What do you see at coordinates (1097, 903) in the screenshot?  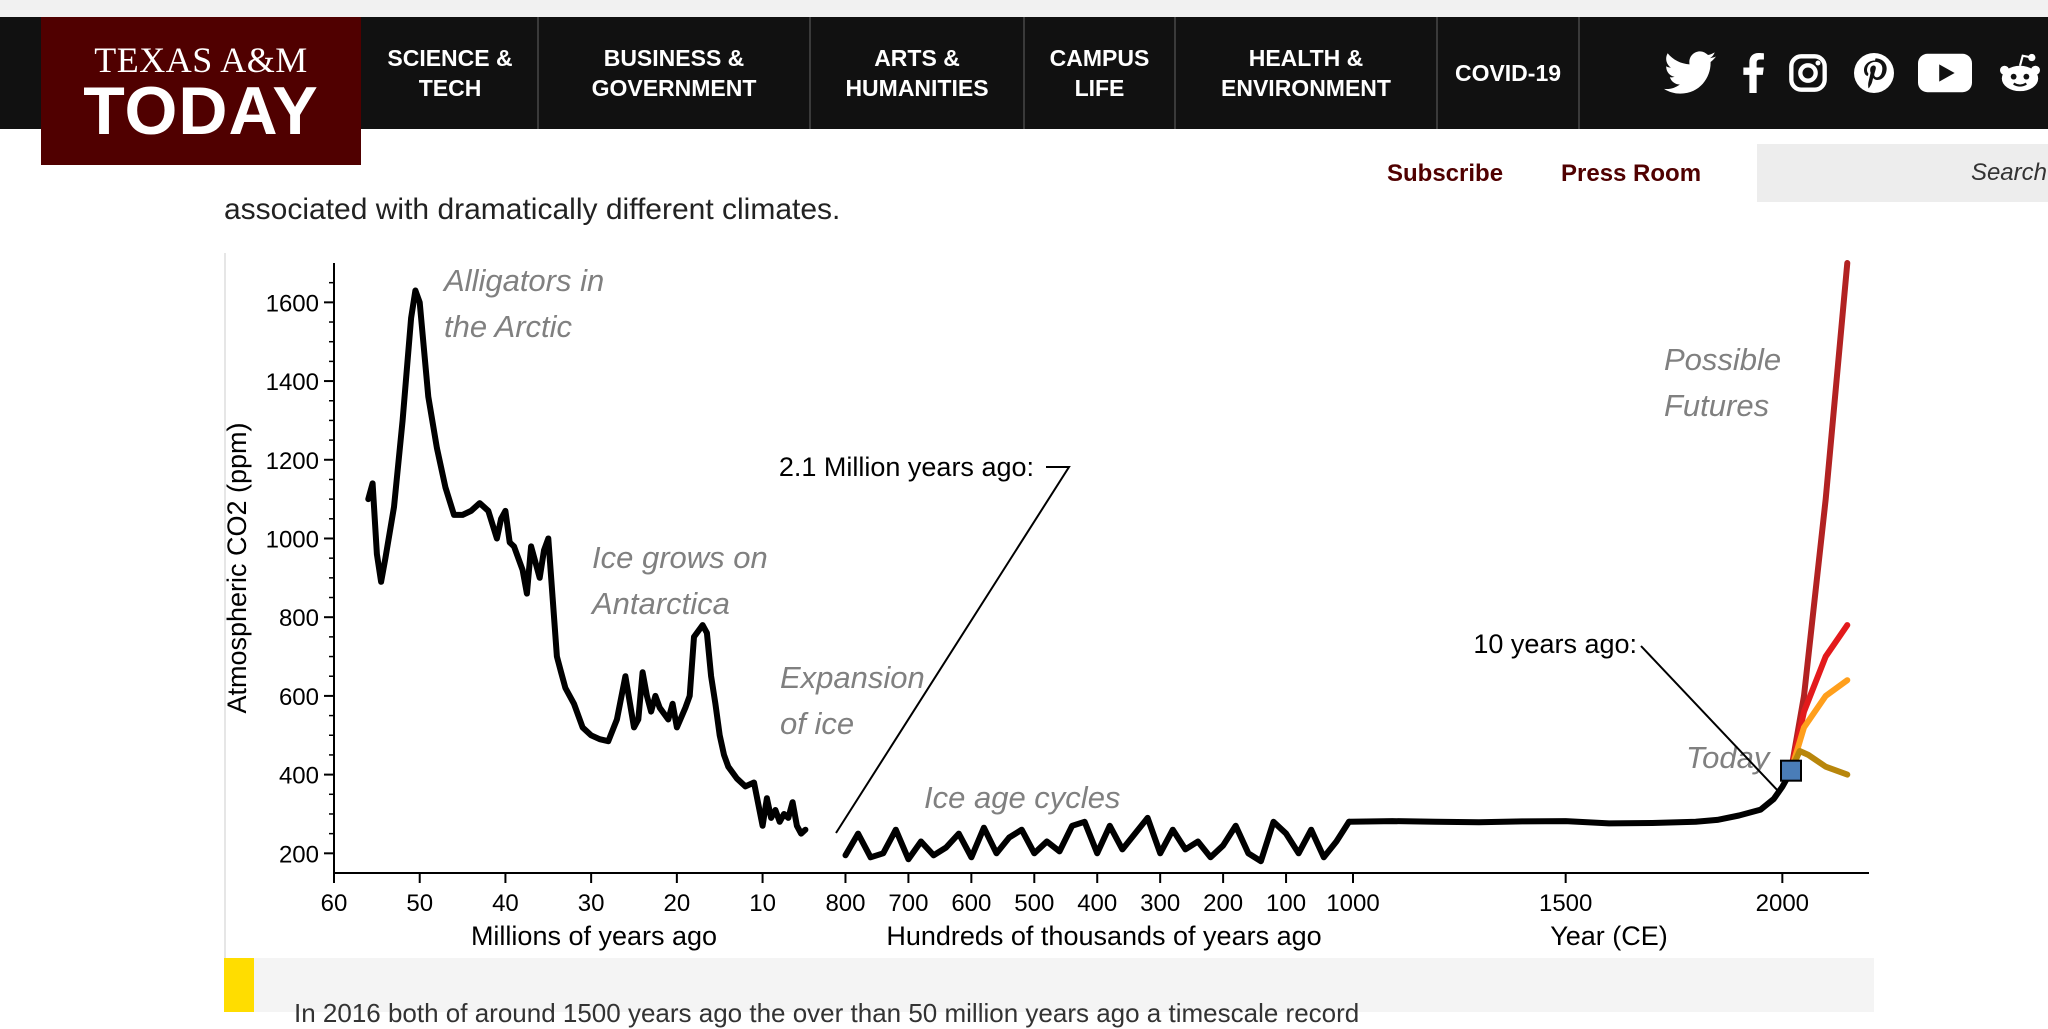 I see `x-tick-label-1-400: 400` at bounding box center [1097, 903].